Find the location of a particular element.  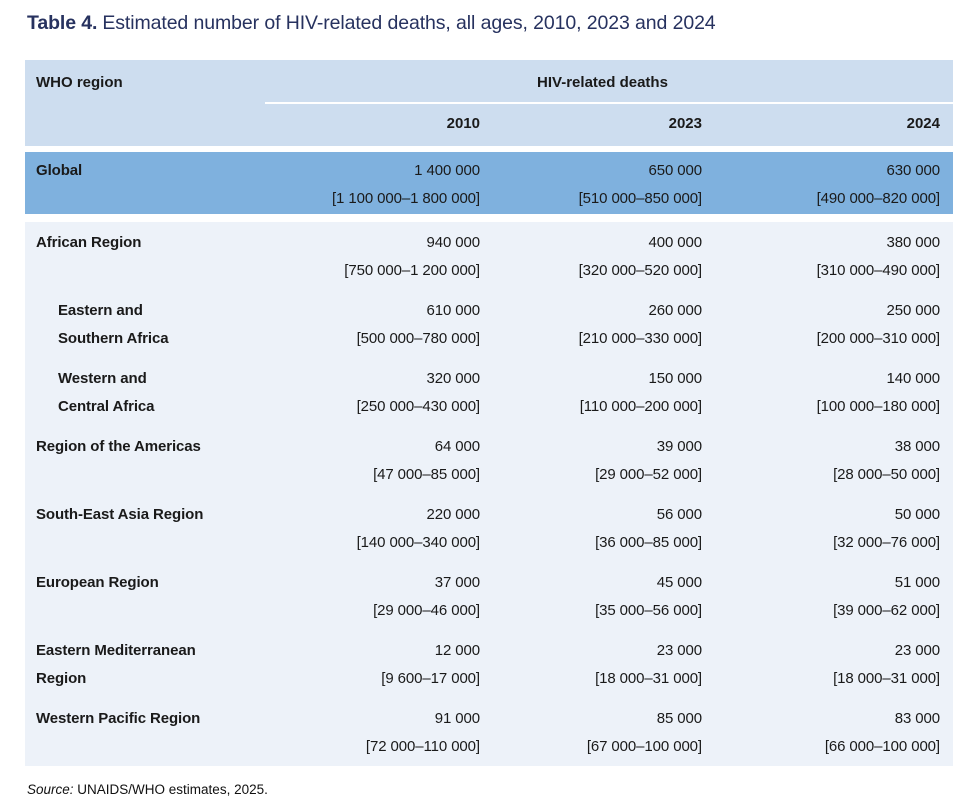

estimate-value: 650 000 is located at coordinates (675, 170).